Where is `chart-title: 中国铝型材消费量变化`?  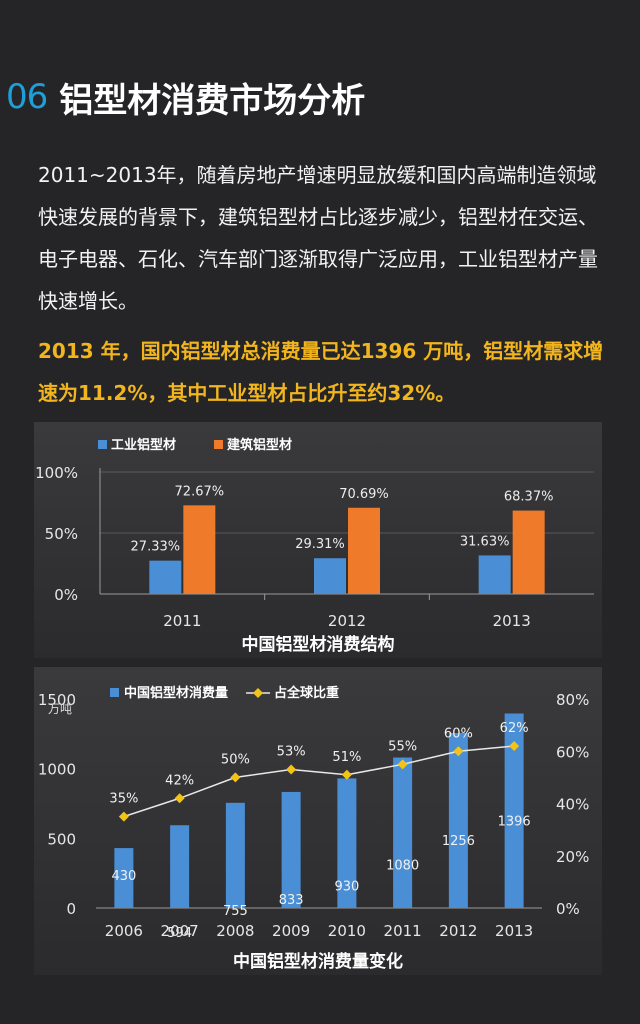 chart-title: 中国铝型材消费量变化 is located at coordinates (318, 961).